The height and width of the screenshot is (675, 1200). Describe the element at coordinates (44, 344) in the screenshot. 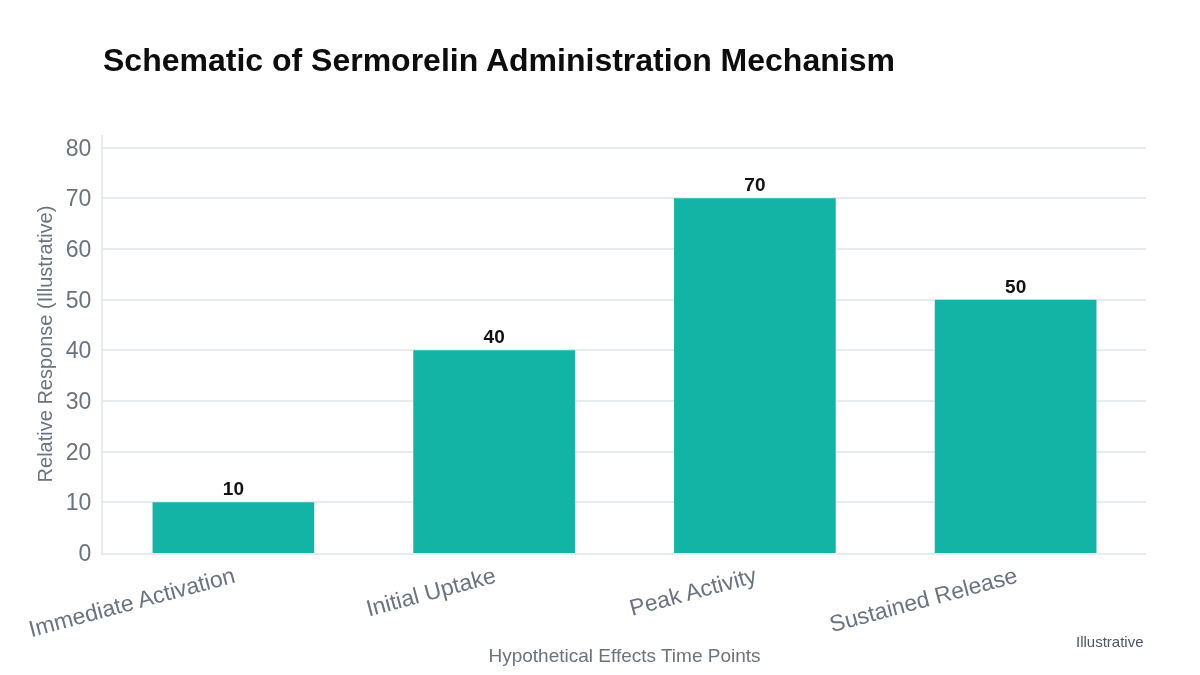

I see `y-axis-title: Relative Response (Illustrative)` at that location.